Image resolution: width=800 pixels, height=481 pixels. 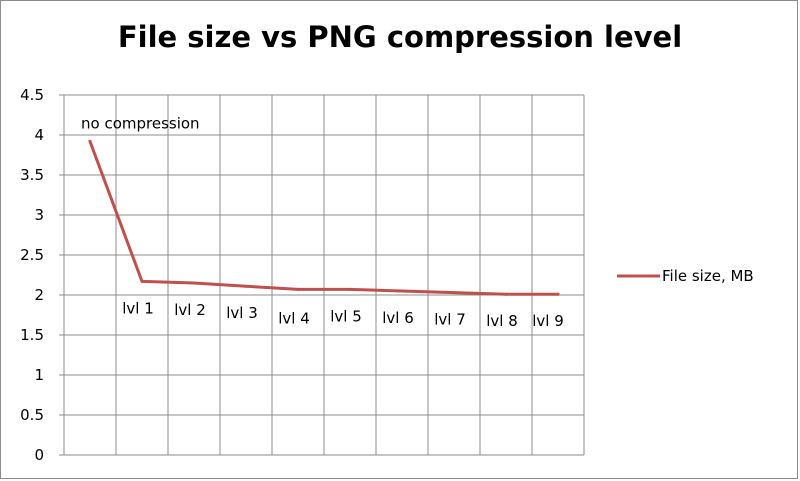 What do you see at coordinates (294, 318) in the screenshot?
I see `category-label: lvl 4` at bounding box center [294, 318].